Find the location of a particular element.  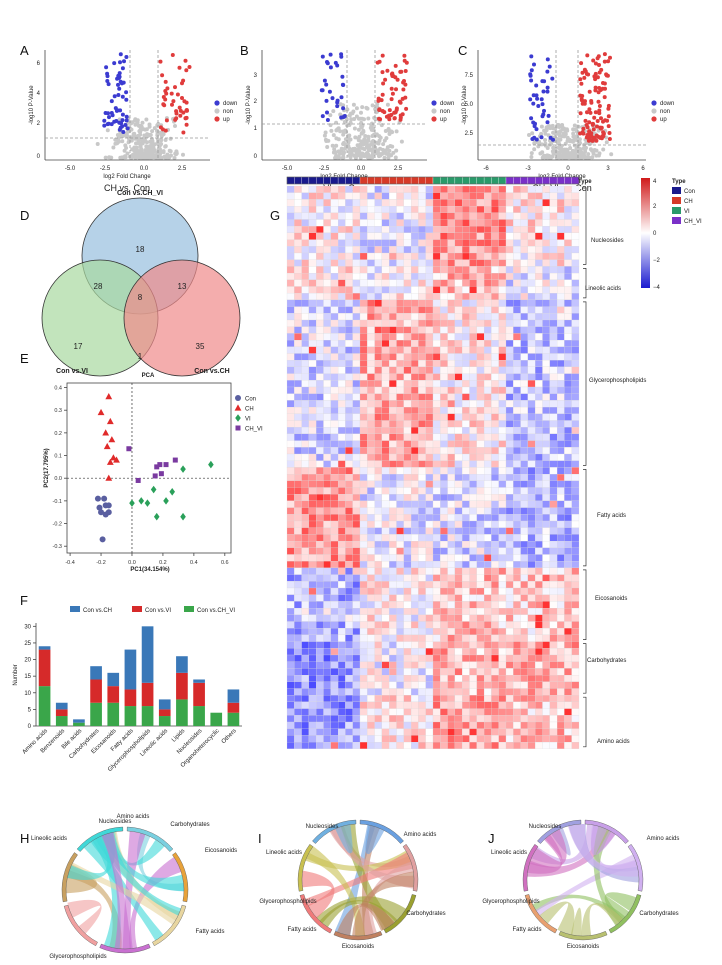

pca-point-ch is located at coordinates (109, 477).